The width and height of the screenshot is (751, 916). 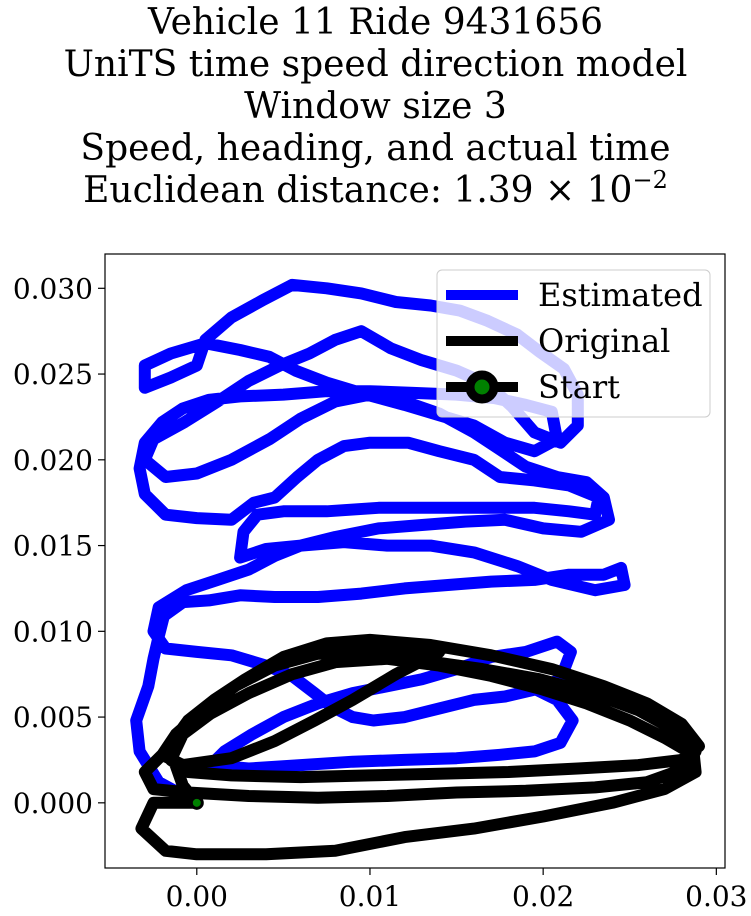 I want to click on x-tick-label: 0.00, so click(x=197, y=896).